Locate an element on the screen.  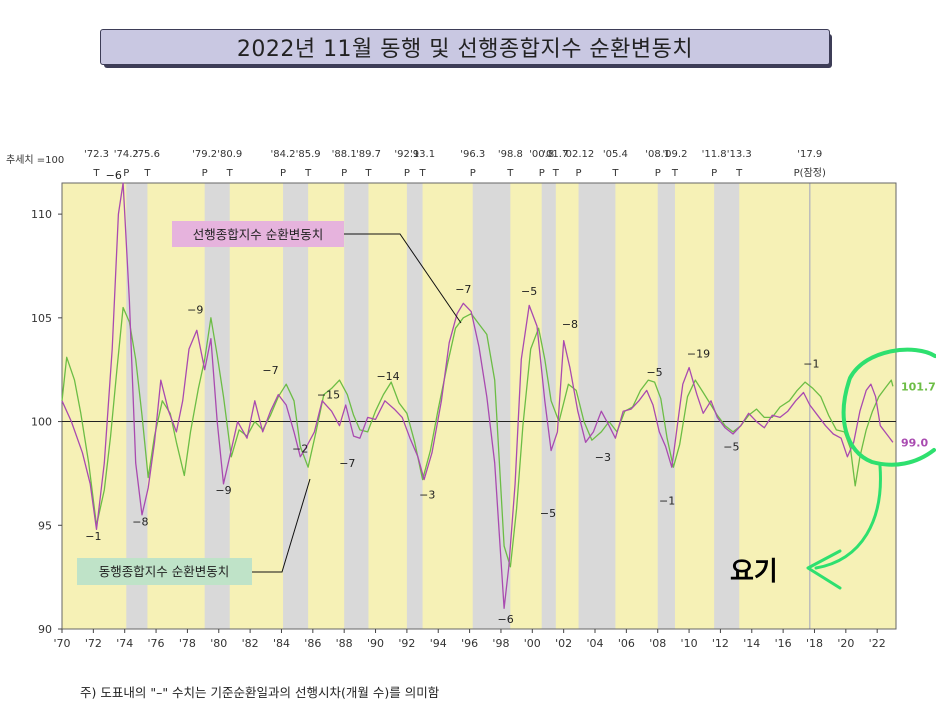
turning-point-date: '98.8 is located at coordinates (510, 154).